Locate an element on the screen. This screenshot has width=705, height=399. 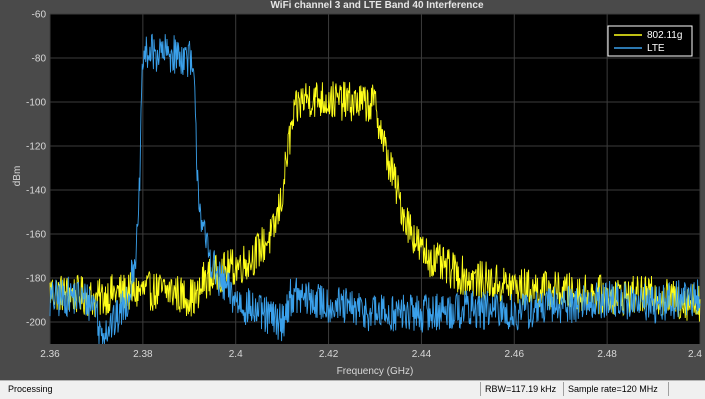
legend: 802.11g LTE is located at coordinates (650, 41).